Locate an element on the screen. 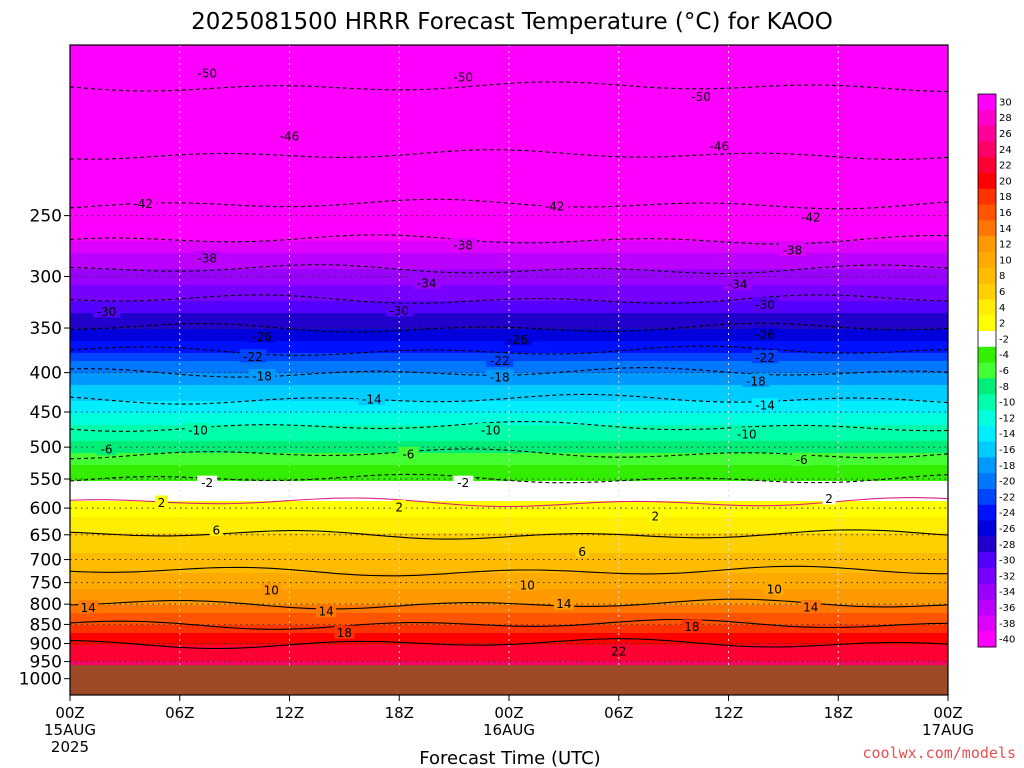 This screenshot has width=1024, height=768. contour-label: 6 is located at coordinates (582, 552).